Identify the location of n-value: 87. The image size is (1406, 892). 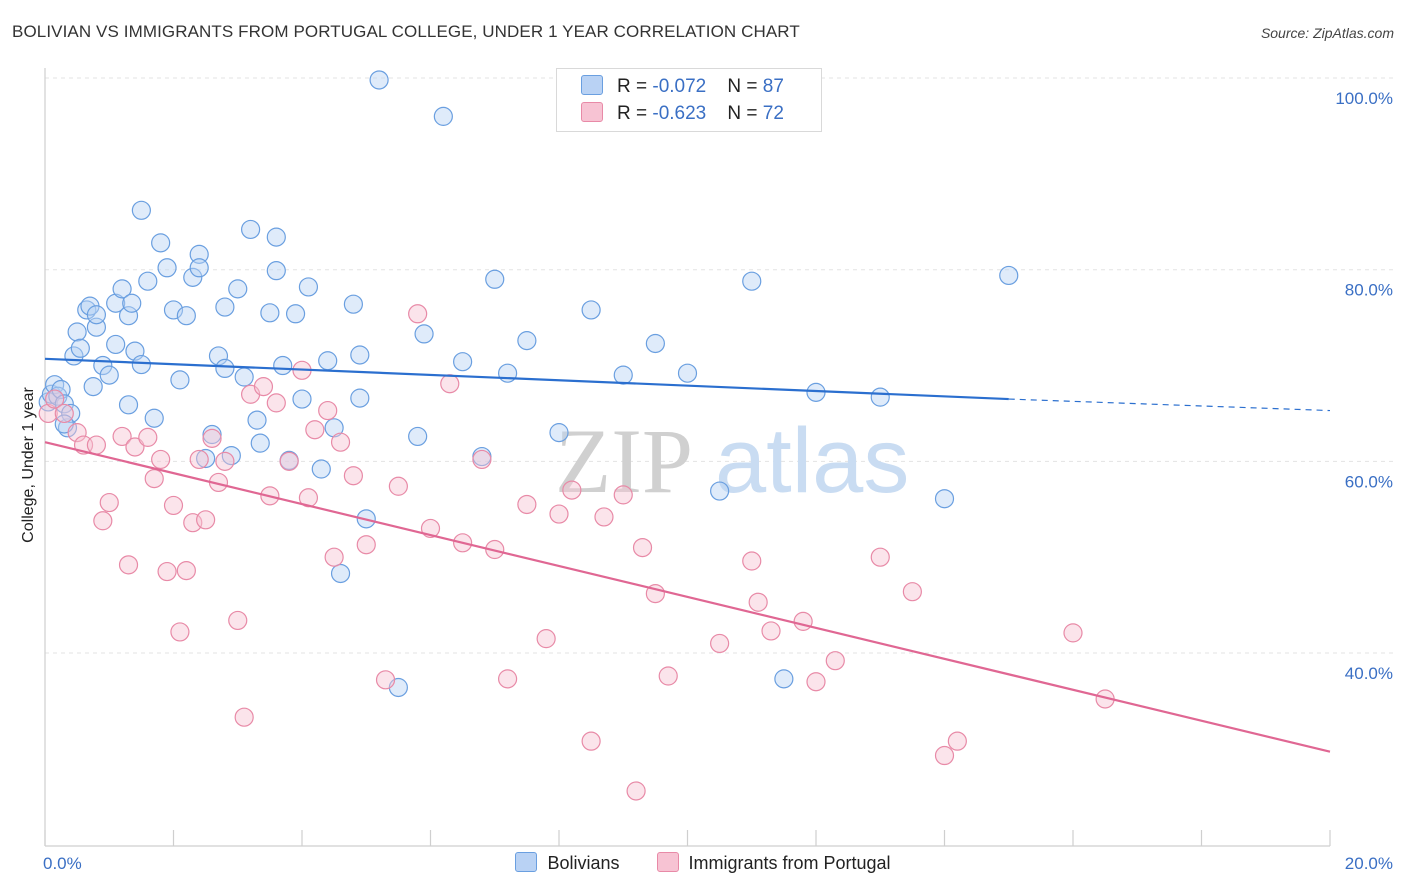
(773, 86).